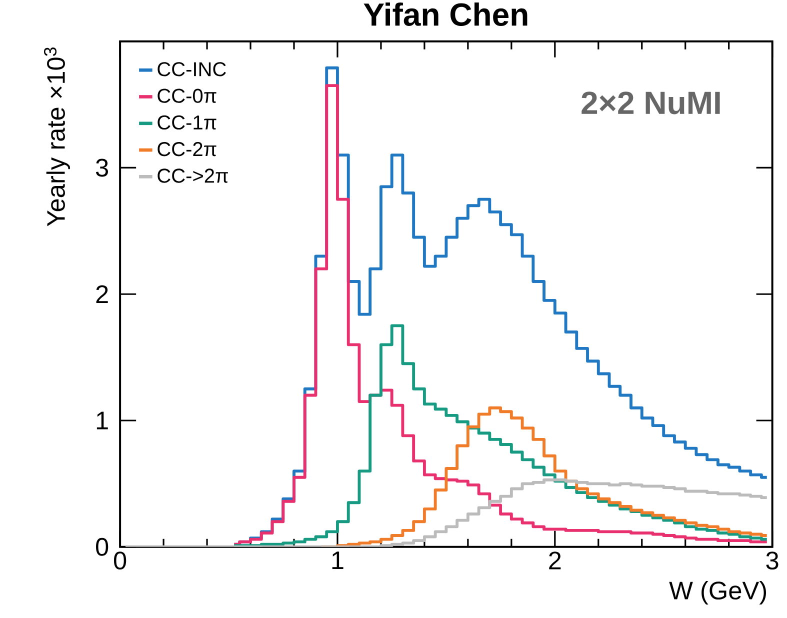 This screenshot has height=618, width=787. What do you see at coordinates (772, 561) in the screenshot?
I see `x-tick-label: 3` at bounding box center [772, 561].